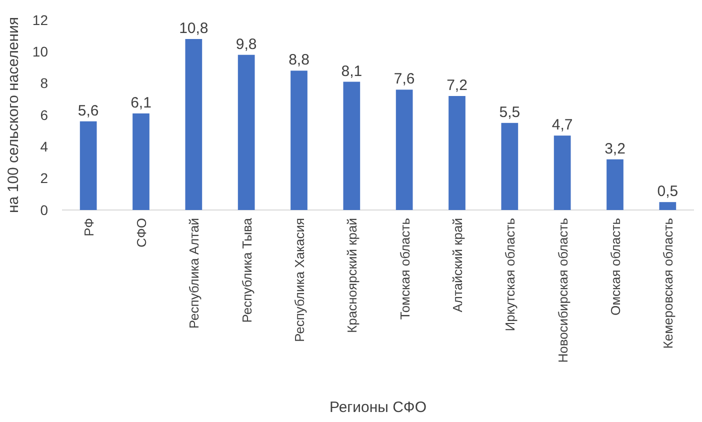 The image size is (702, 422). What do you see at coordinates (40, 20) in the screenshot?
I see `y-tick-label: 12` at bounding box center [40, 20].